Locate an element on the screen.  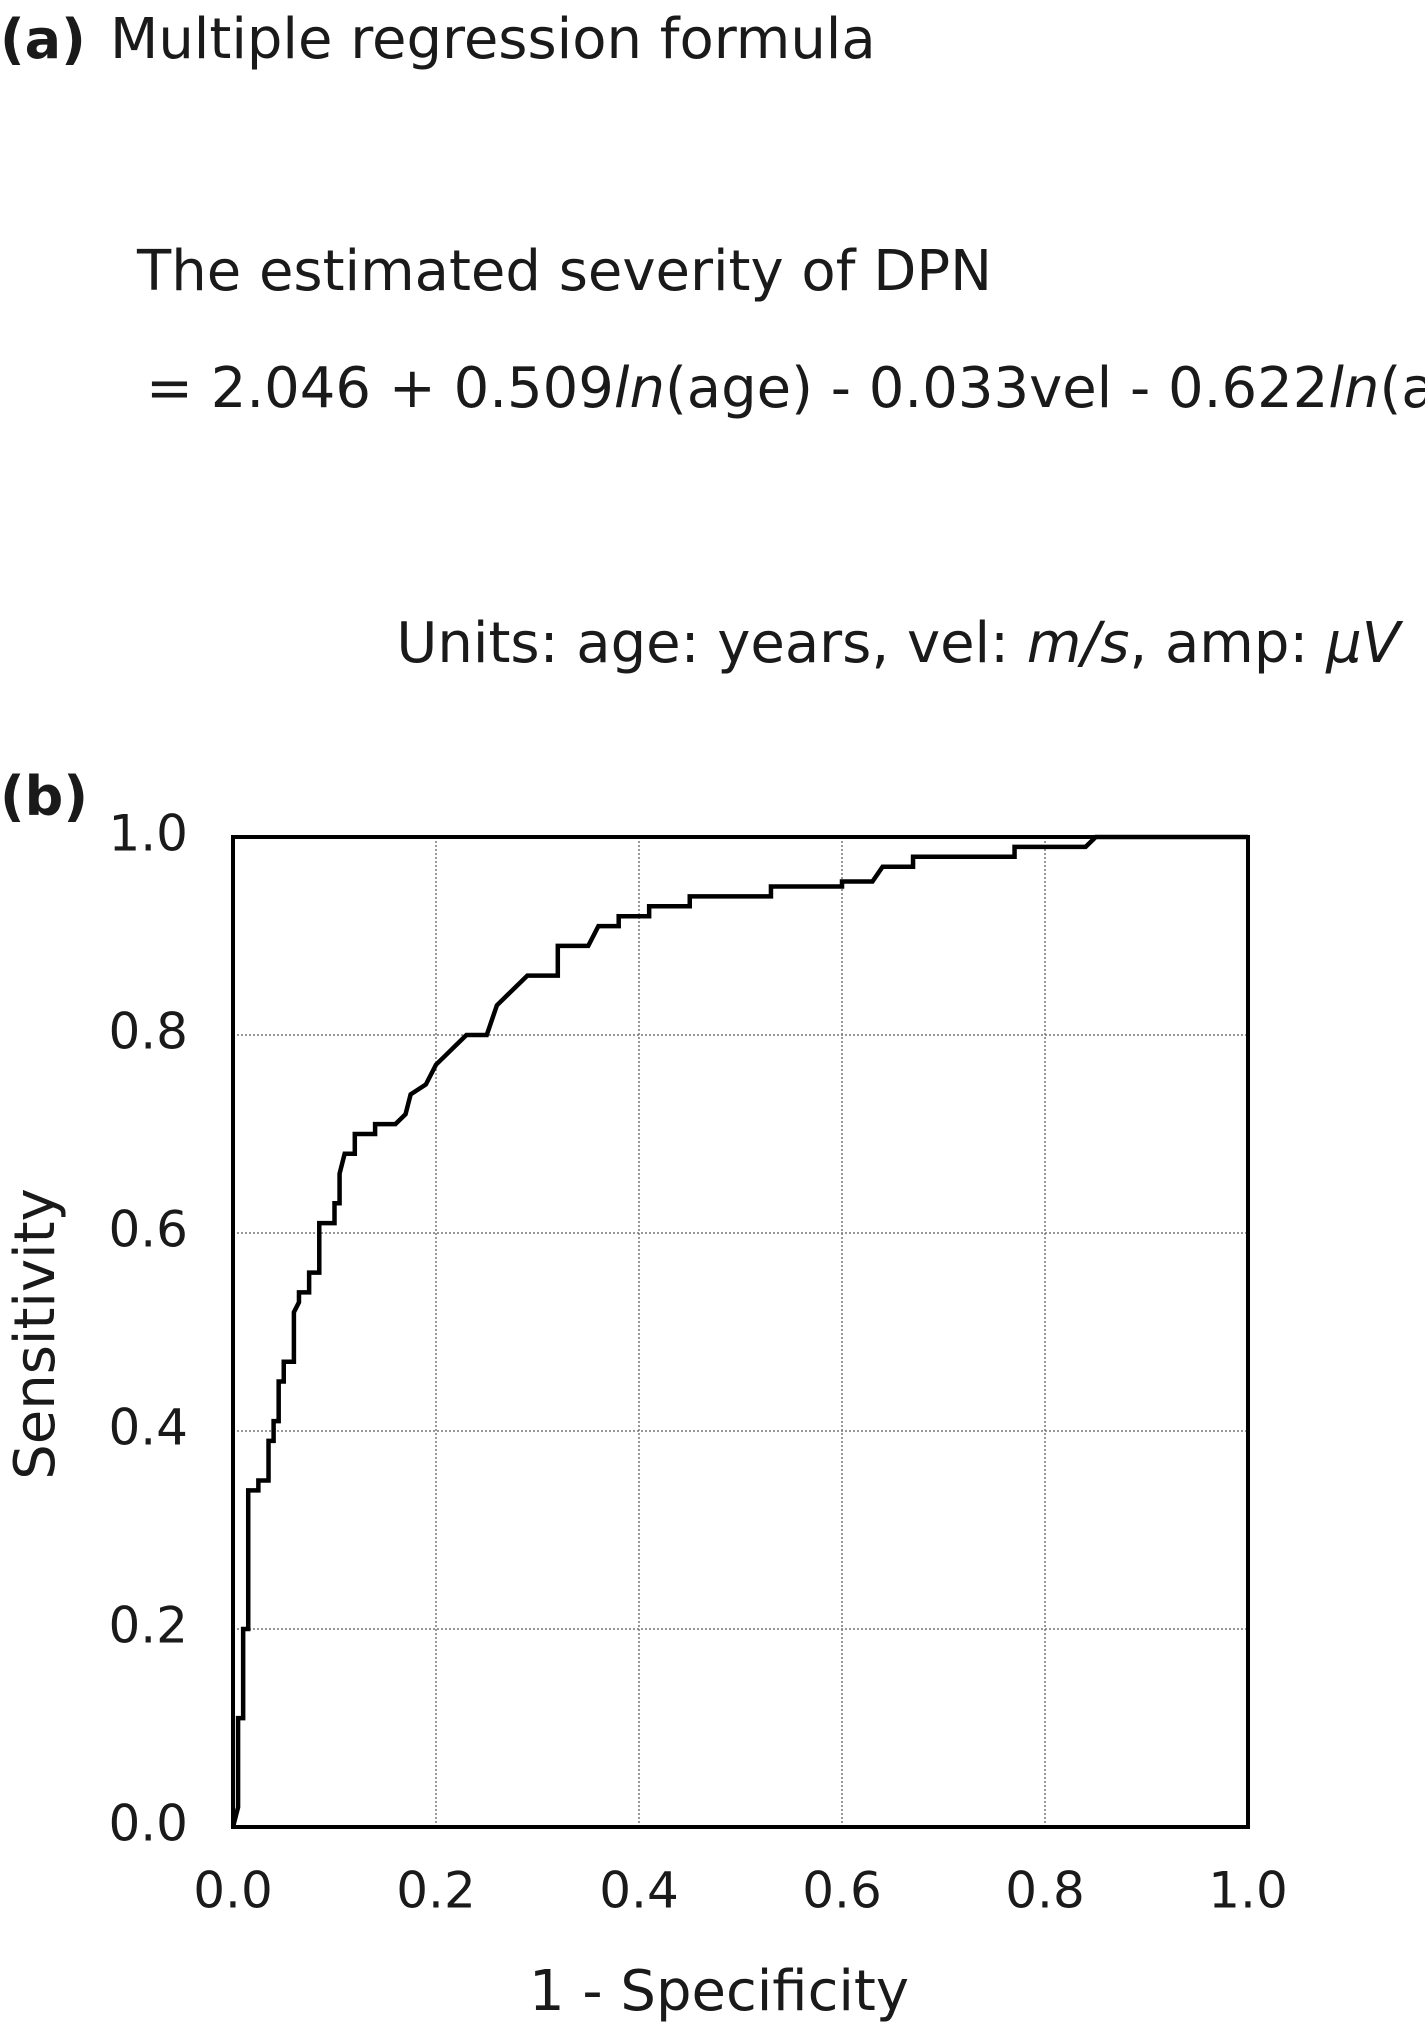
x-tick-label: 1.0 is located at coordinates (1248, 1891).